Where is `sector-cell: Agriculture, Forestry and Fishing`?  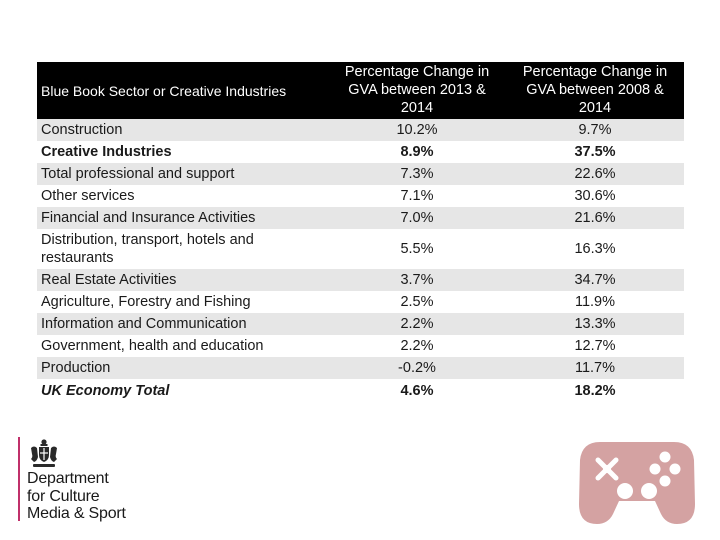
sector-cell: Agriculture, Forestry and Fishing is located at coordinates (182, 302).